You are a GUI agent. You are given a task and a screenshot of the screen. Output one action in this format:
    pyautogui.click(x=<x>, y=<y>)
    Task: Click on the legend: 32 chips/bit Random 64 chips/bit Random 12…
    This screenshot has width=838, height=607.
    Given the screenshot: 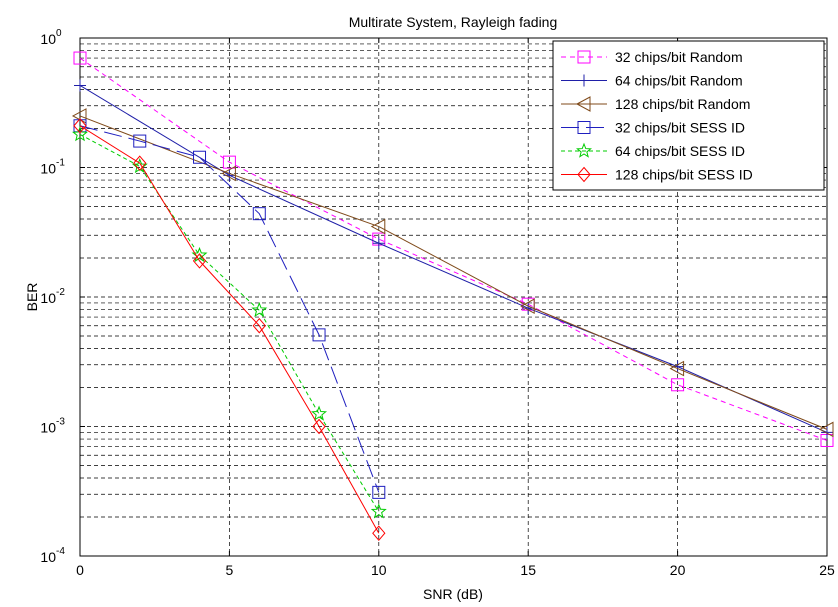 What is the action you would take?
    pyautogui.click(x=688, y=115)
    